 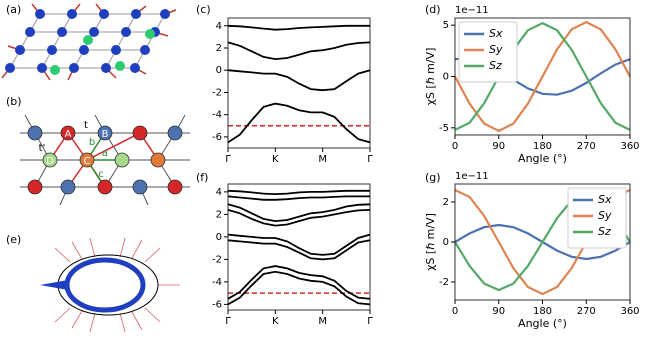 What do you see at coordinates (203, 9) in the screenshot?
I see `panel-label: (c)` at bounding box center [203, 9].